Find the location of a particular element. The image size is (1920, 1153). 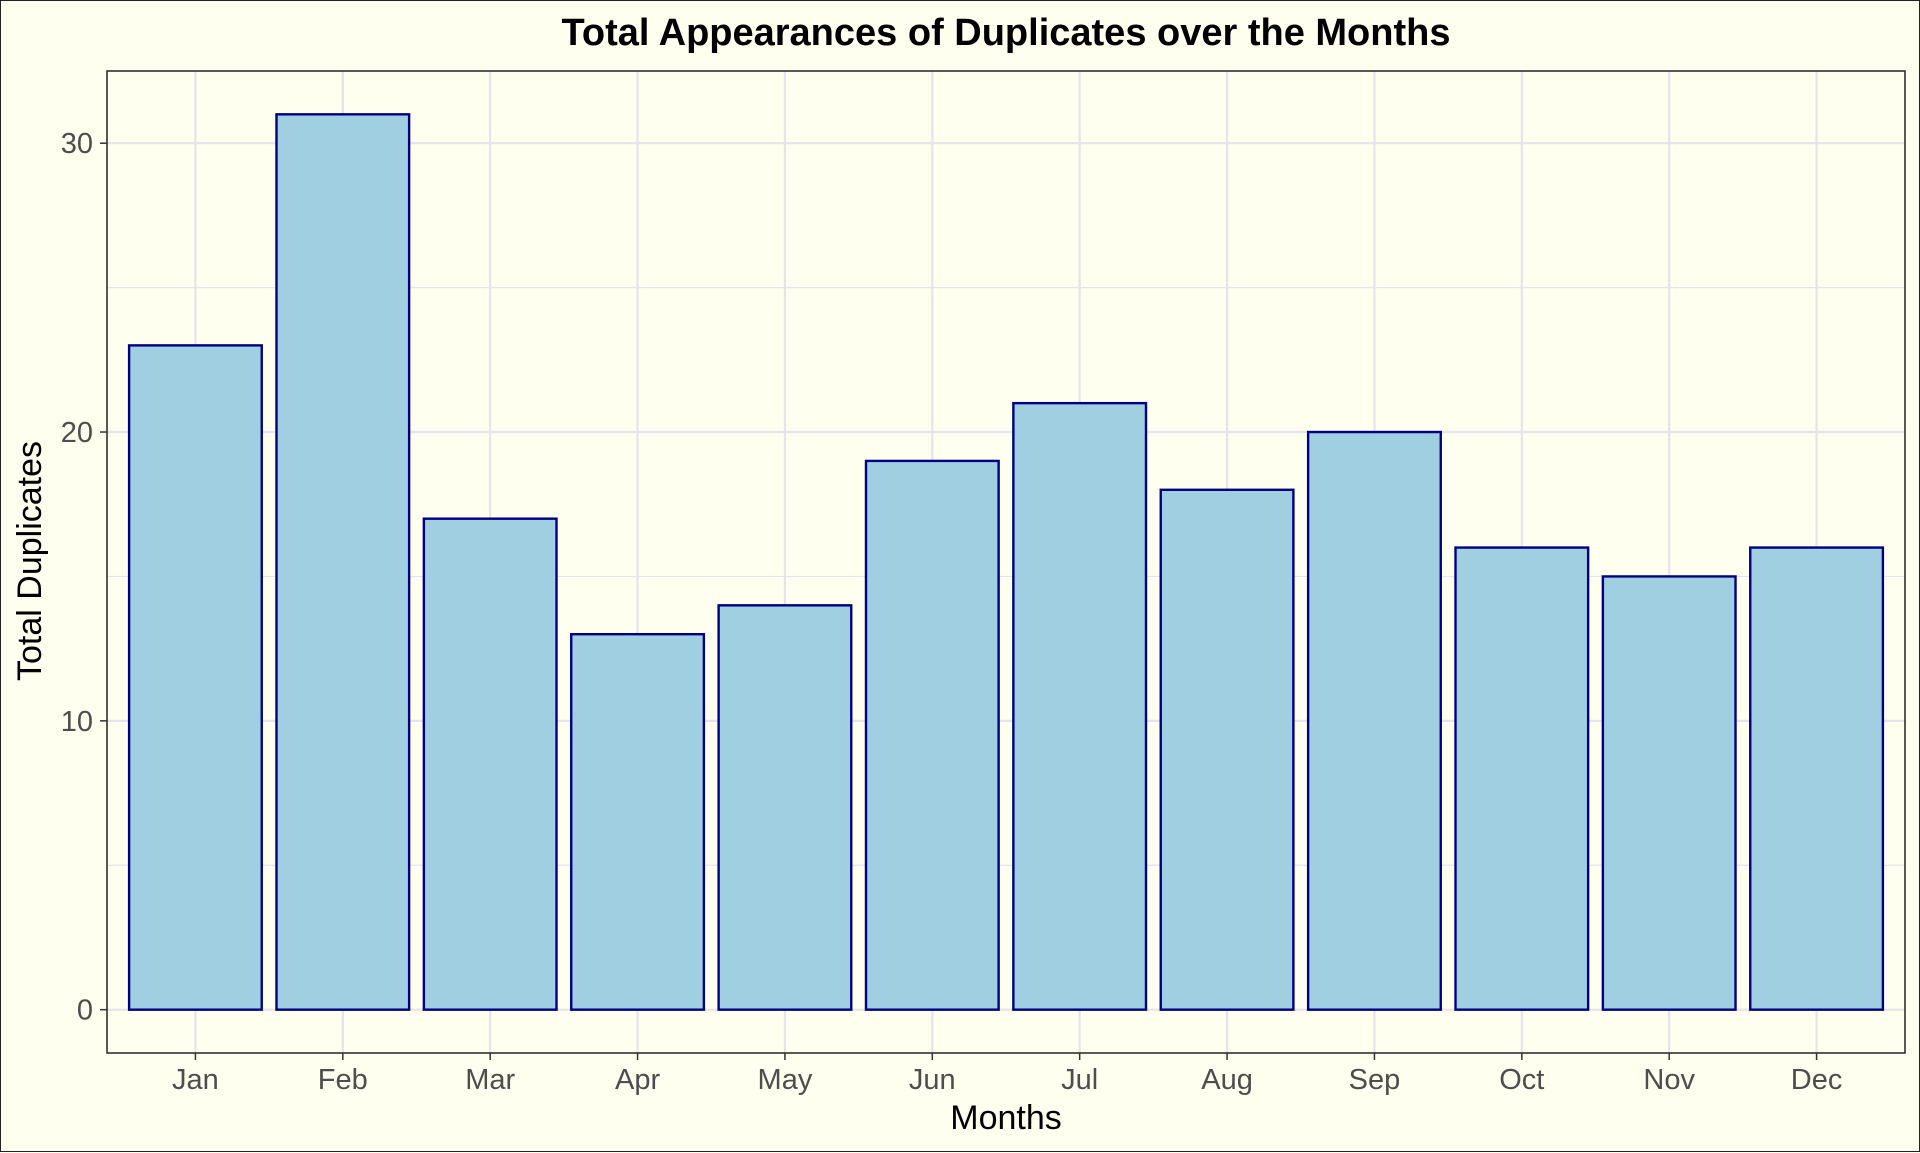

bar-nov is located at coordinates (1669, 793).